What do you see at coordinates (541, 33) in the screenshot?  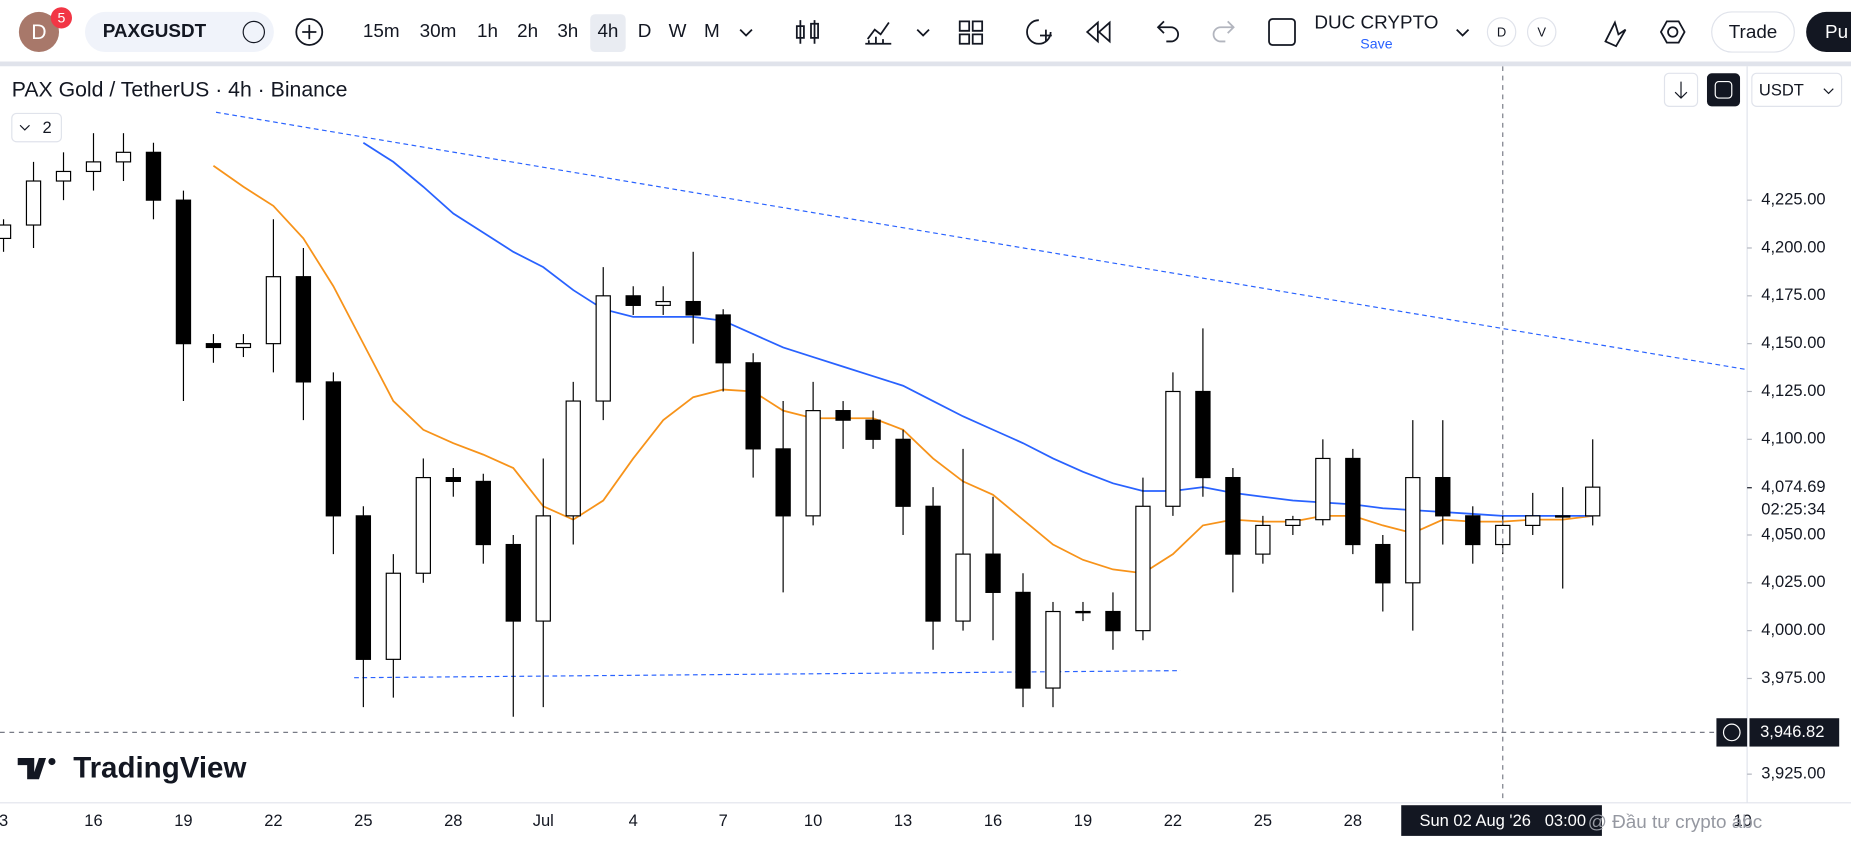 I see `interval-group: 15m 30m 1h 2h 3h 4h D W M` at bounding box center [541, 33].